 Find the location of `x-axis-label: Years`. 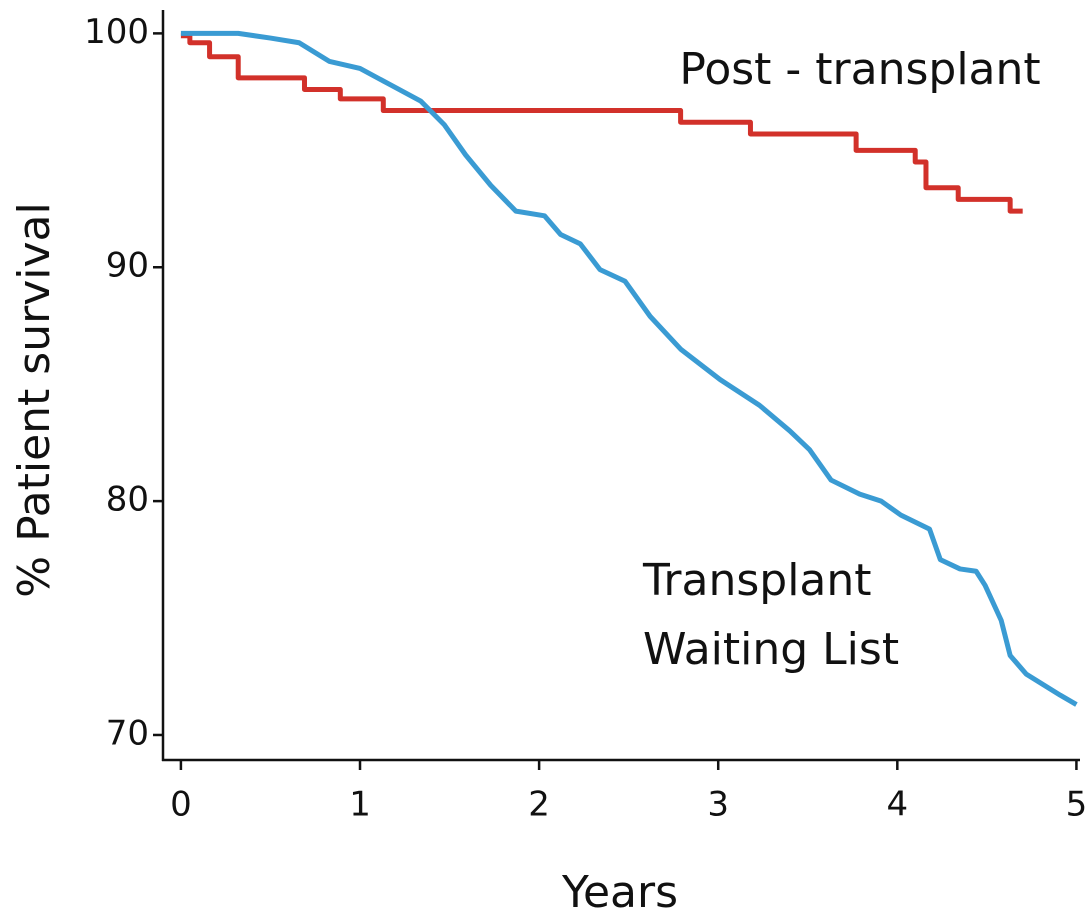

x-axis-label: Years is located at coordinates (619, 892).